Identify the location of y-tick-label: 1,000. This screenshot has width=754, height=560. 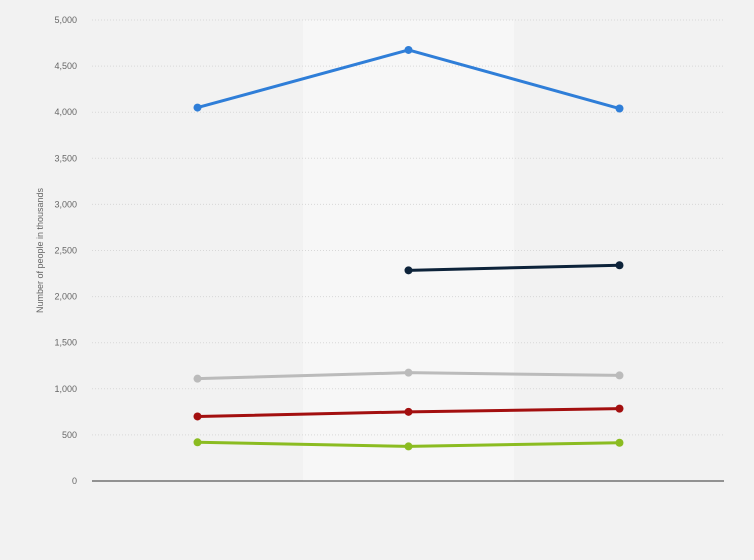
(65, 389).